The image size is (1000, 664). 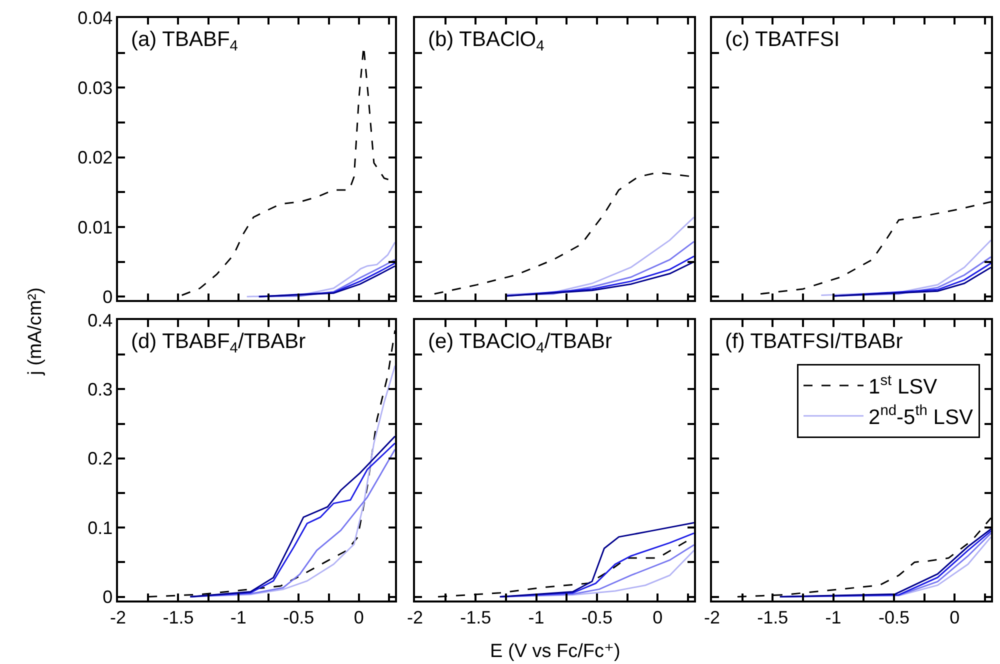 What do you see at coordinates (35, 331) in the screenshot?
I see `y-axis-title: j (mA/cm²)` at bounding box center [35, 331].